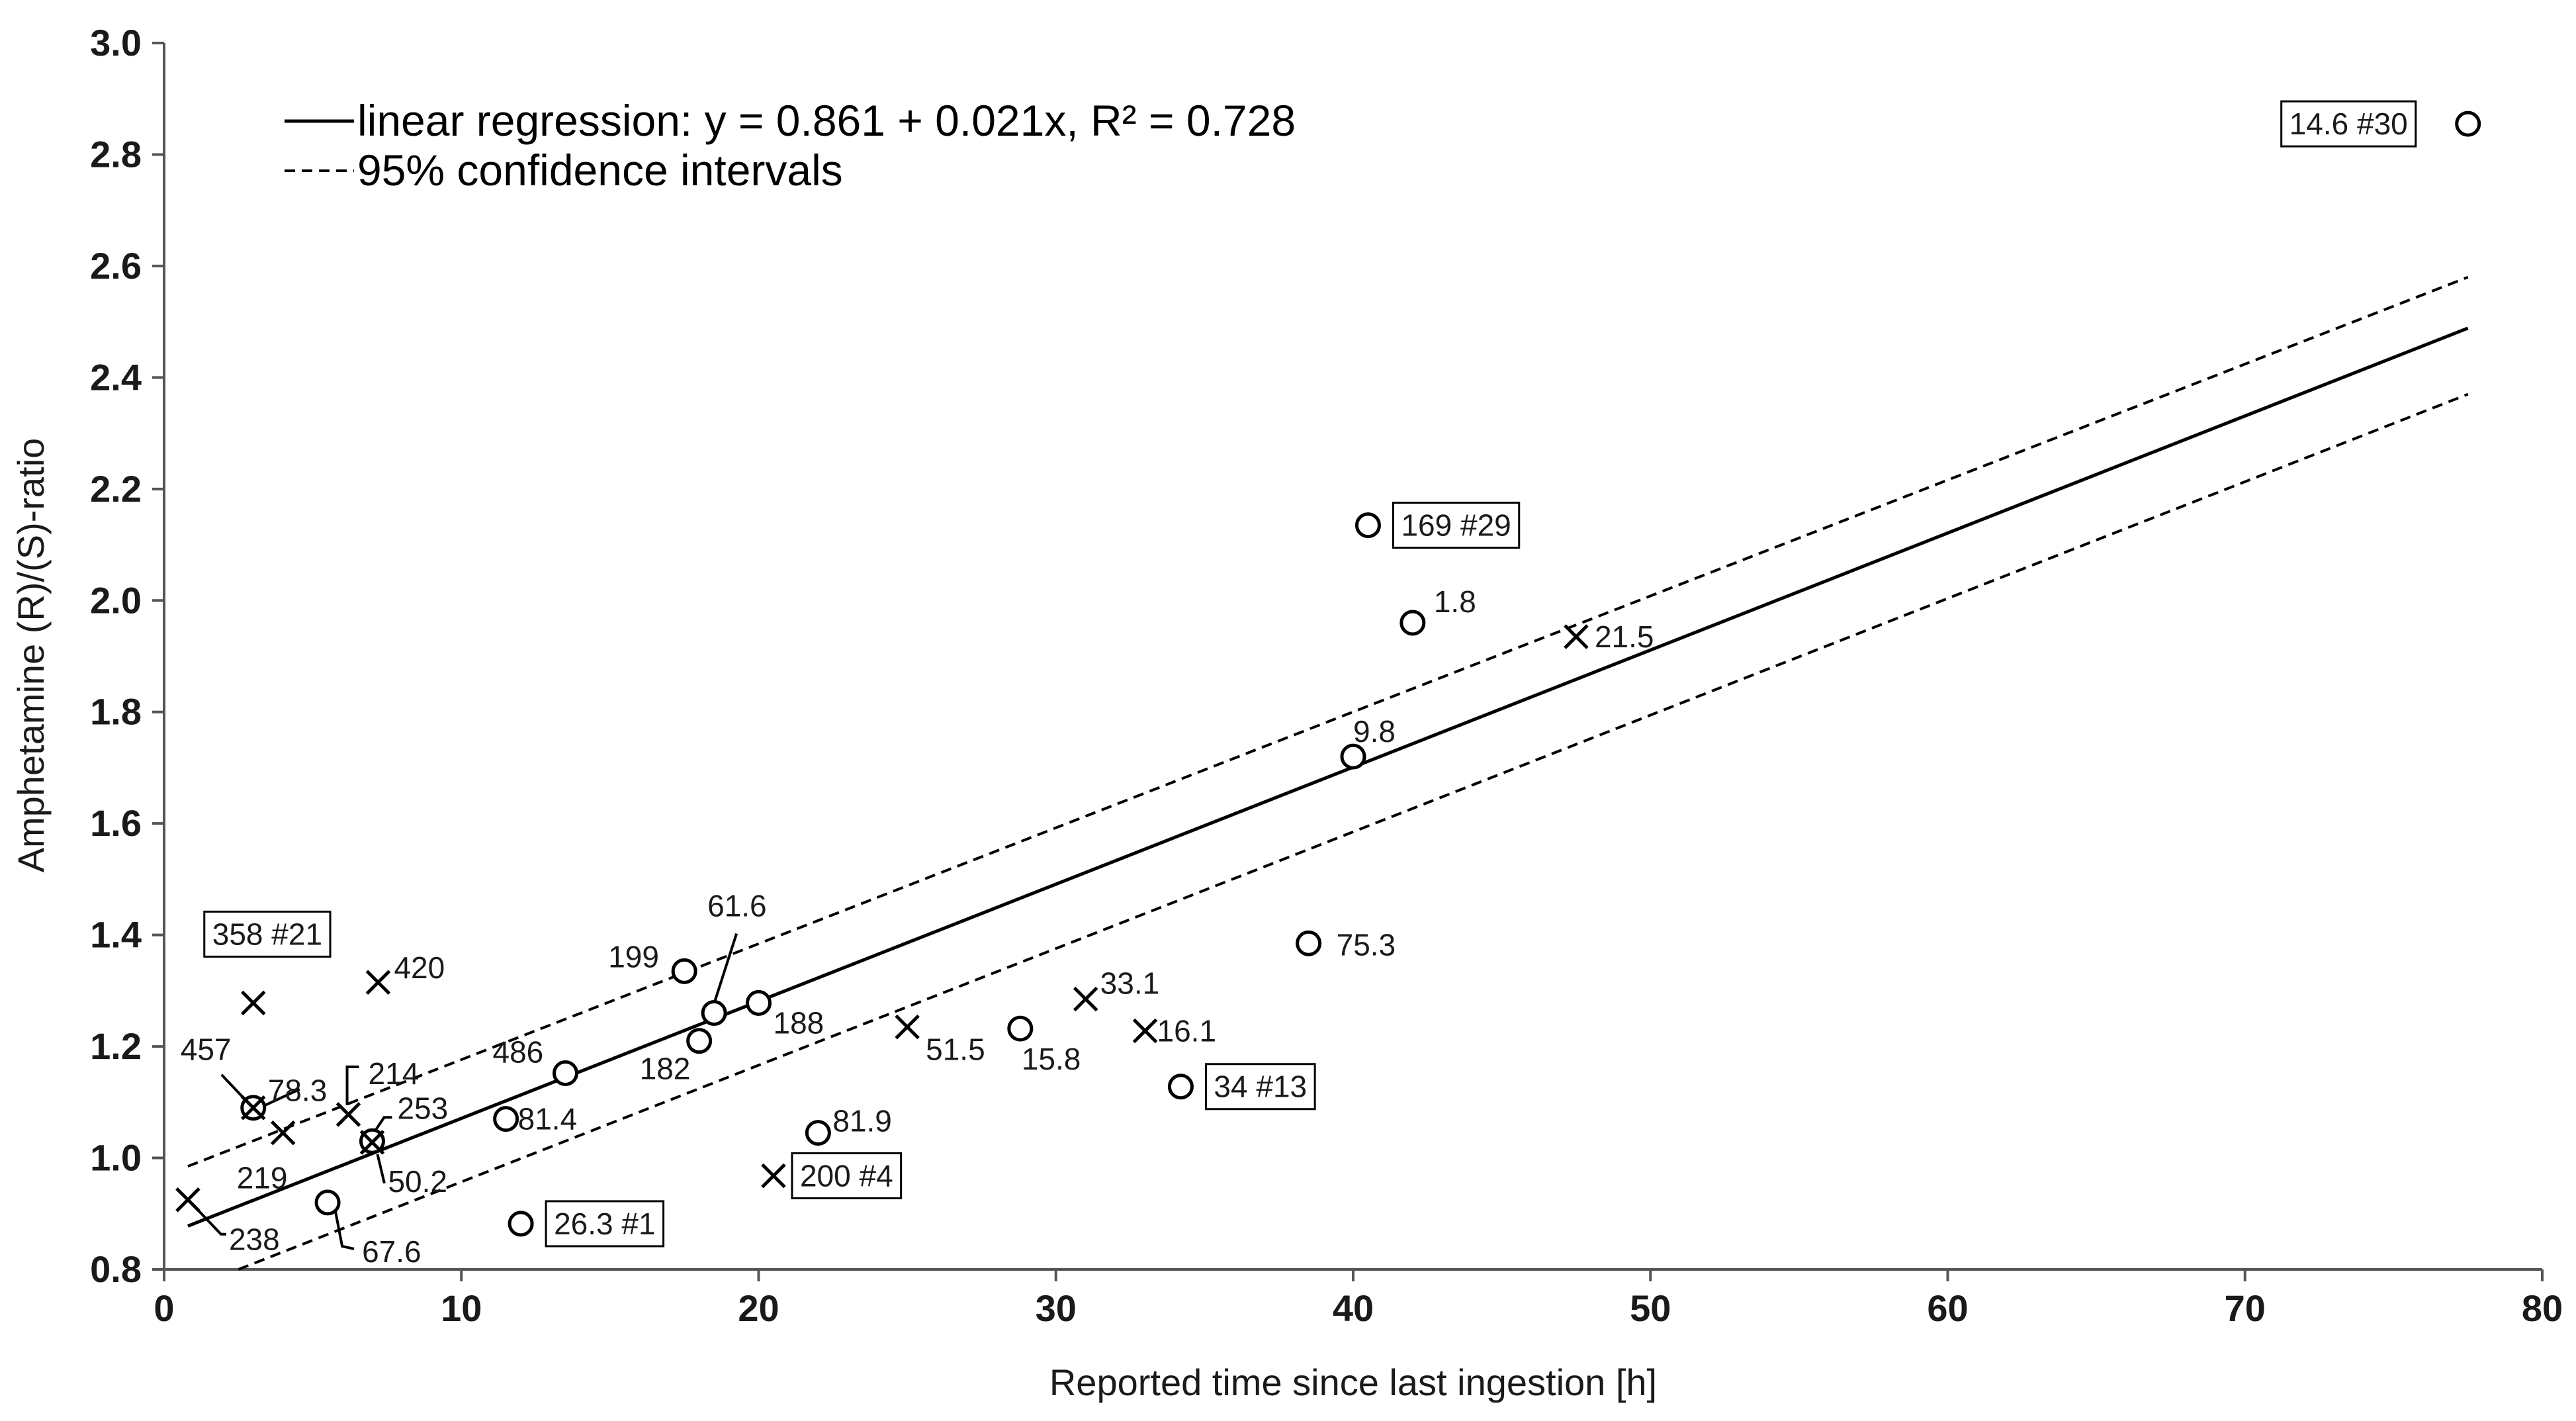  Describe the element at coordinates (1056, 1308) in the screenshot. I see `x-tick-label: 30` at that location.